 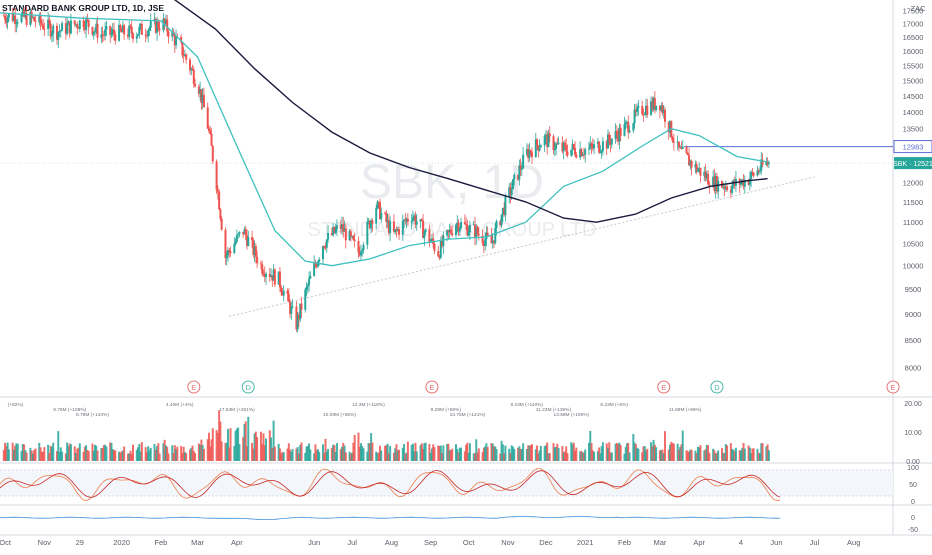 I want to click on volume-annotation: 8.79M (+144%), so click(x=92, y=415).